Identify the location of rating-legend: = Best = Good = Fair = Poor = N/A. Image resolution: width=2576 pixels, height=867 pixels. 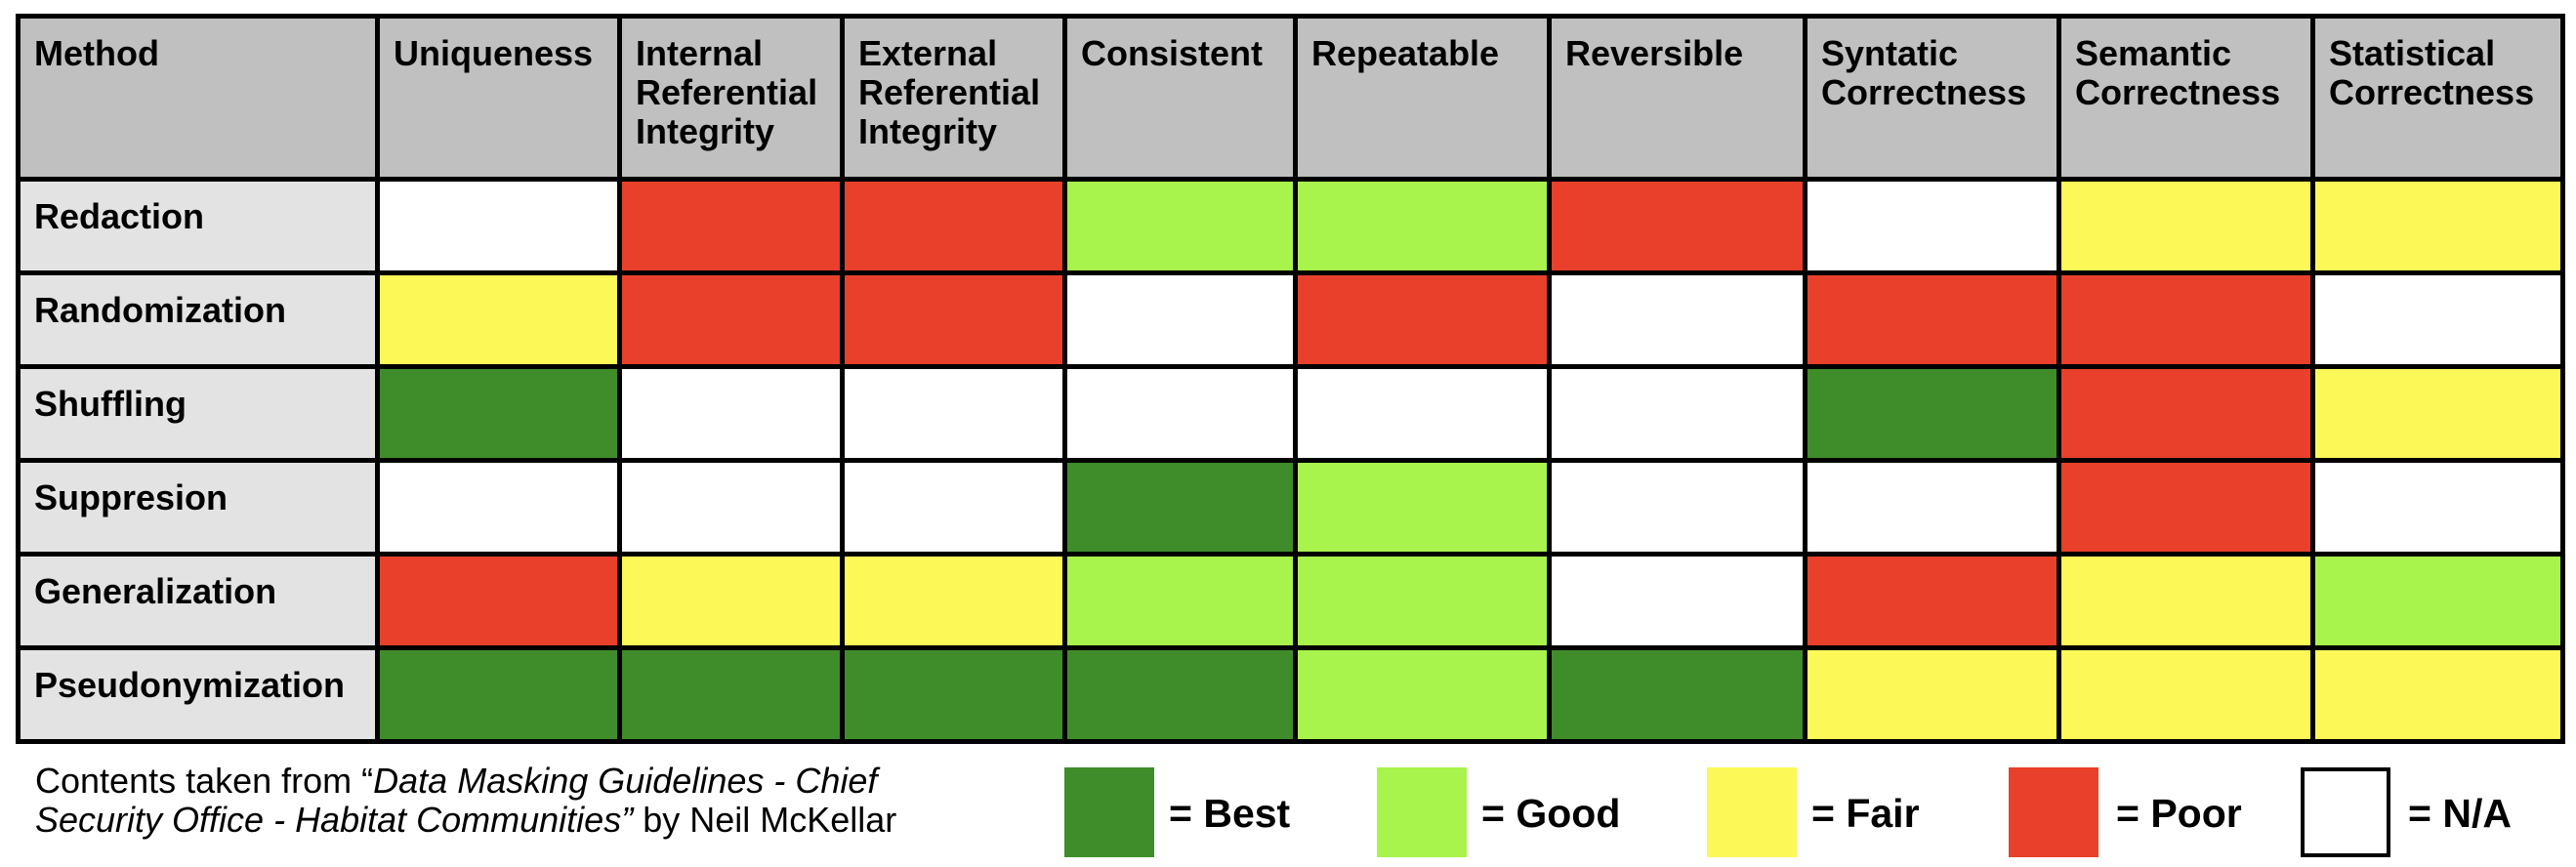
(1288, 814).